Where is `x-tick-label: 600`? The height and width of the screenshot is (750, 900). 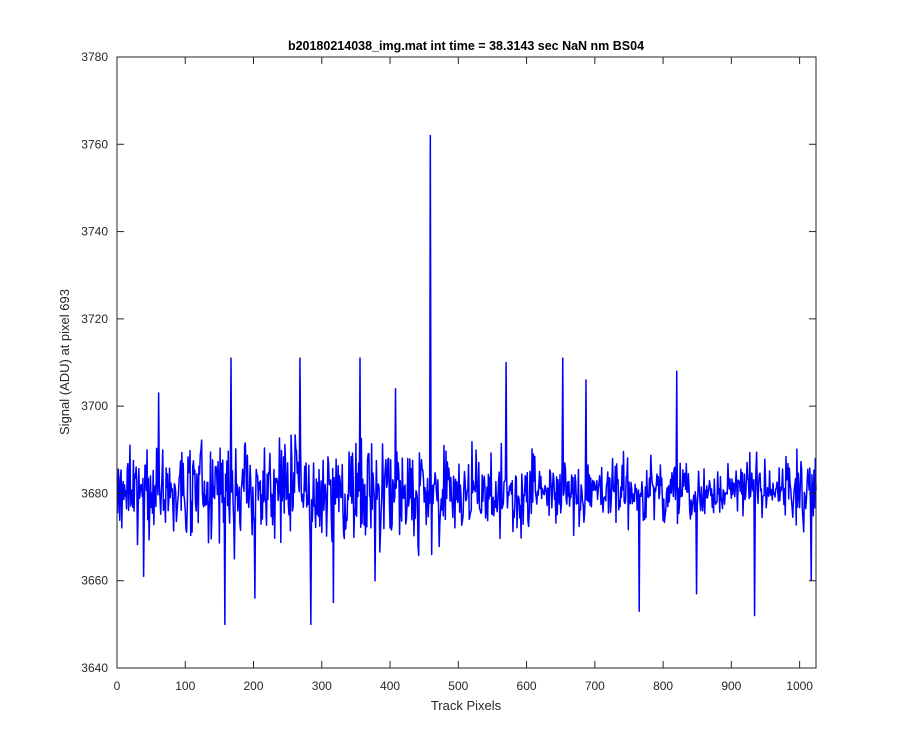
x-tick-label: 600 is located at coordinates (527, 686).